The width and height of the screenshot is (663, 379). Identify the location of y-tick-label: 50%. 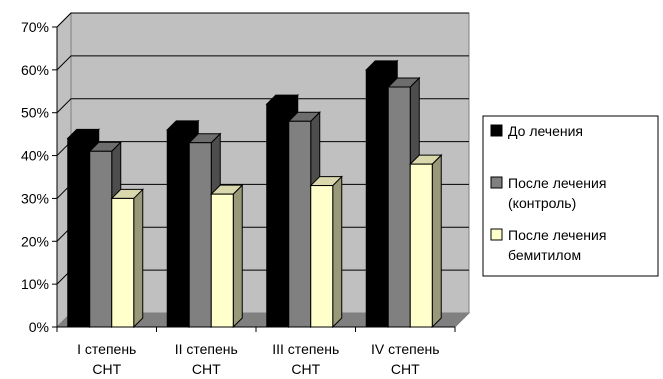
(35, 113).